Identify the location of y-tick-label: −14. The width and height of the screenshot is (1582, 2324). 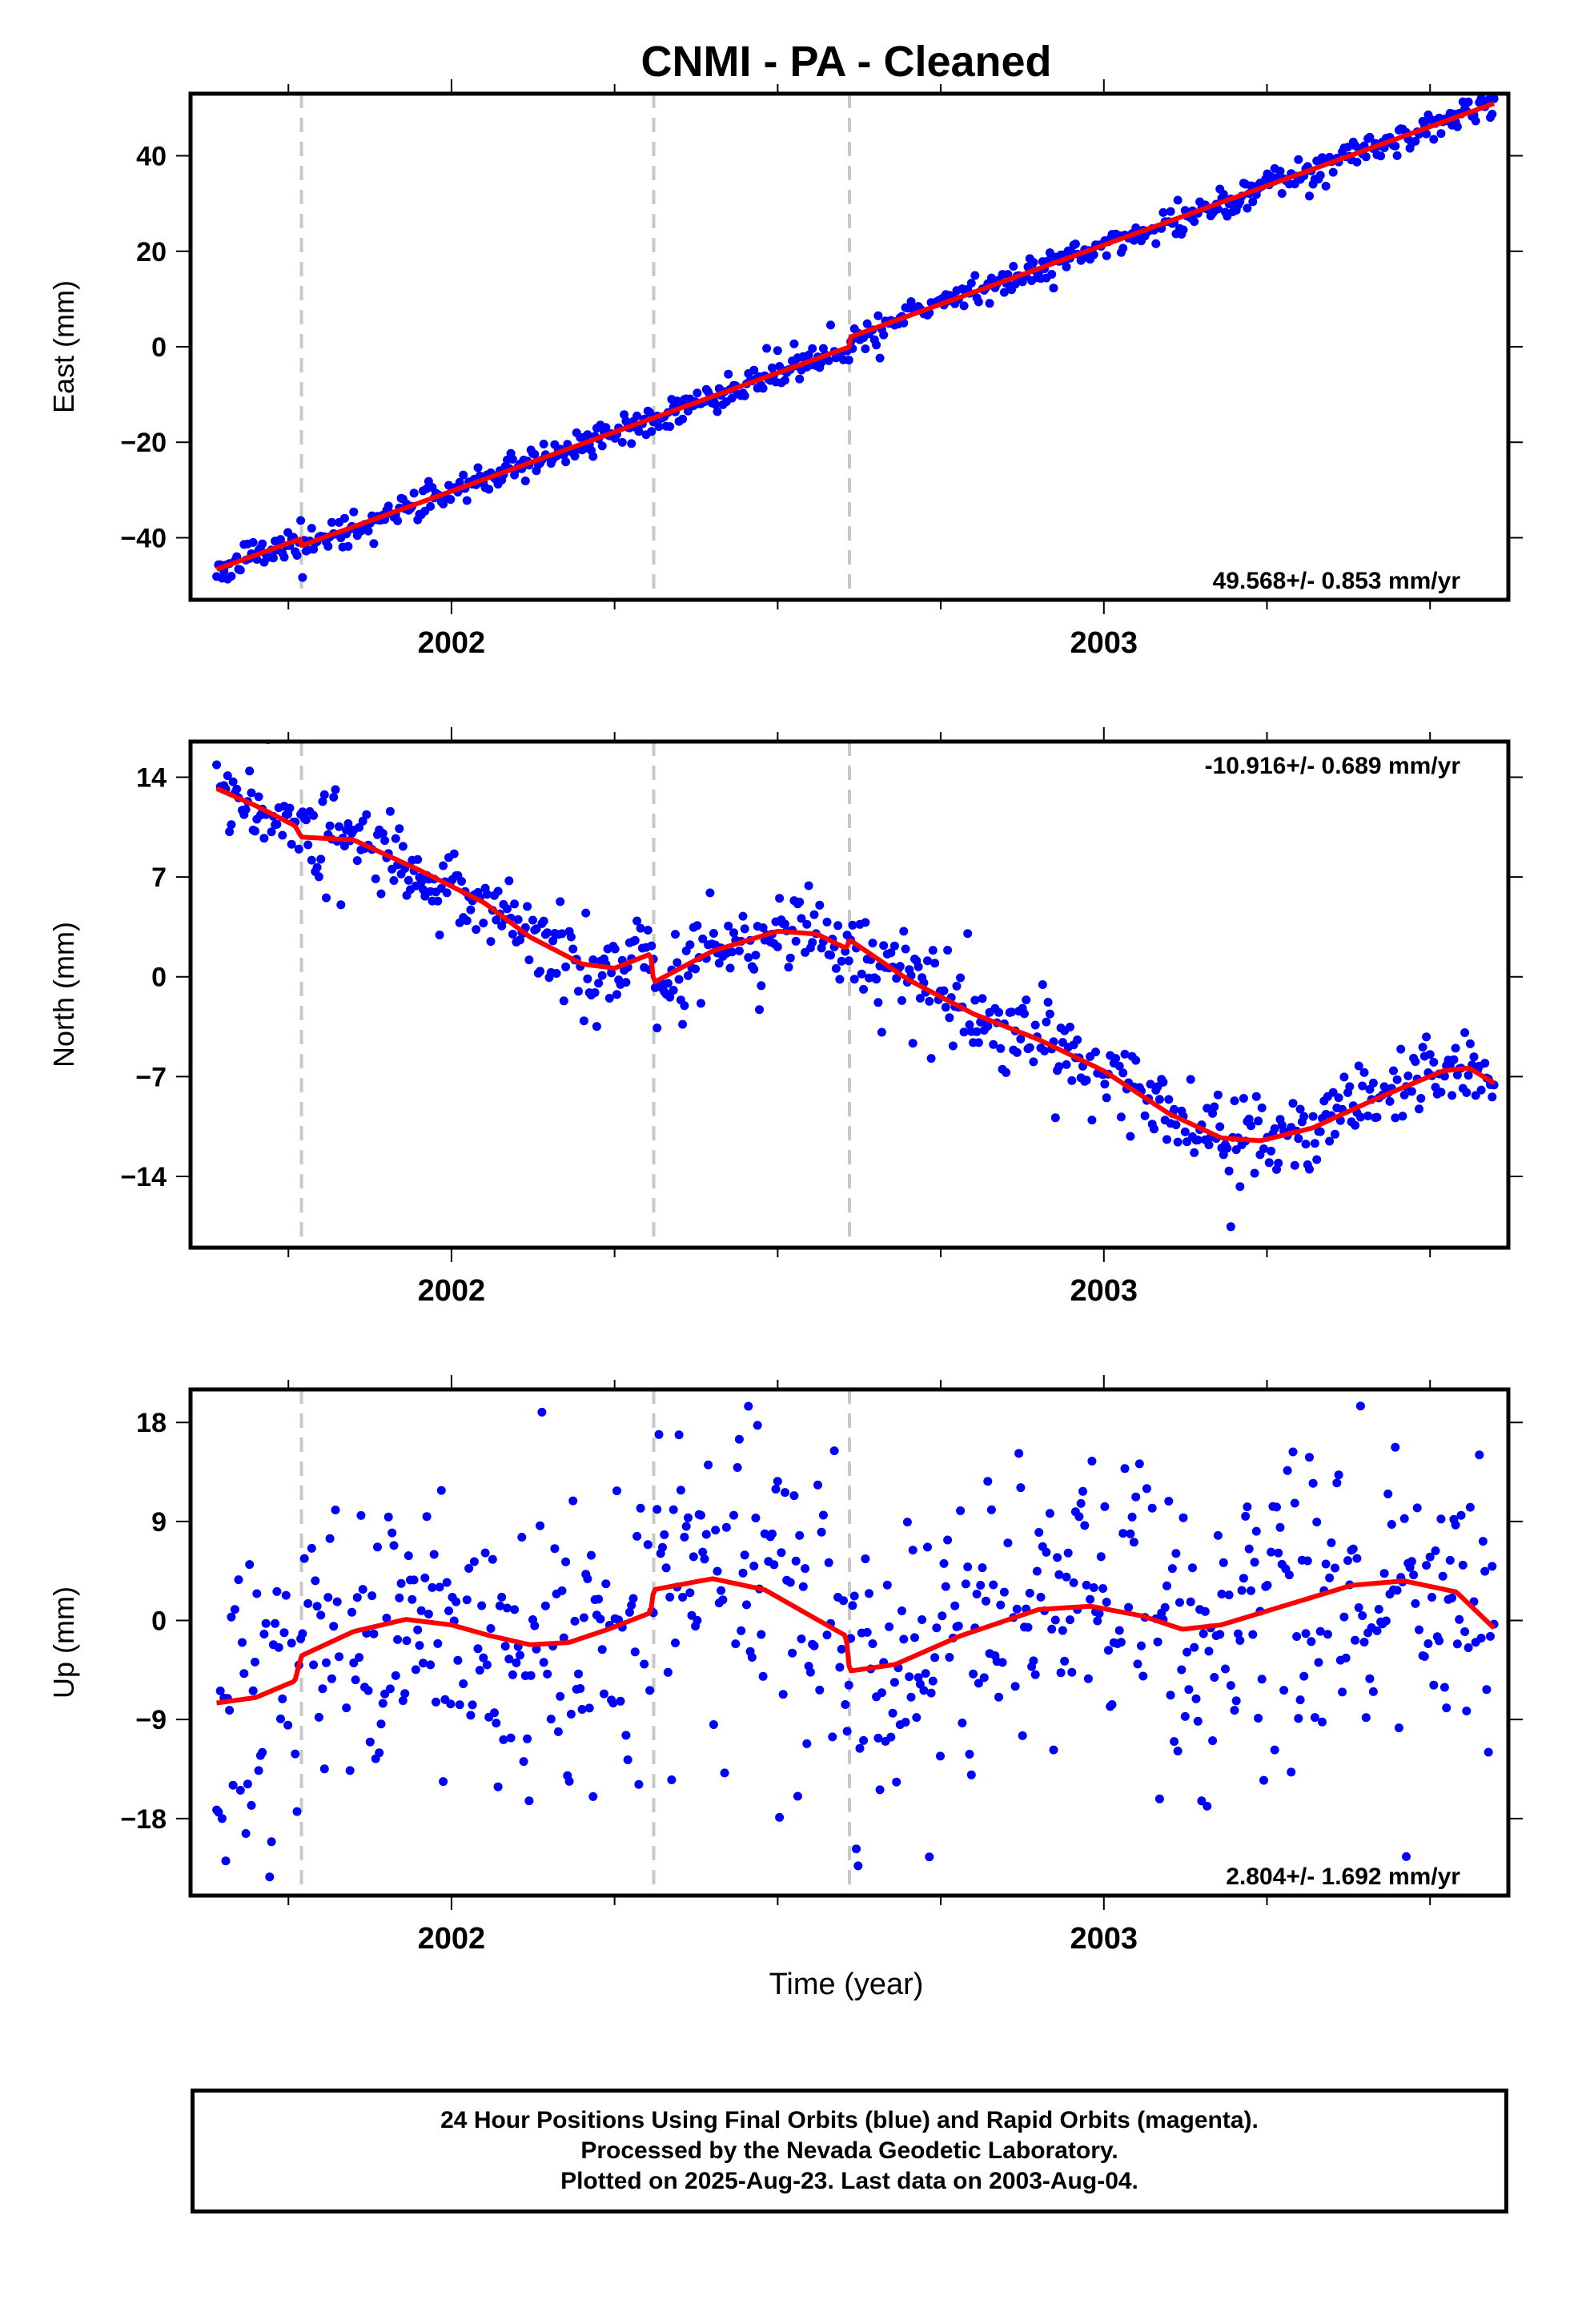
(144, 1177).